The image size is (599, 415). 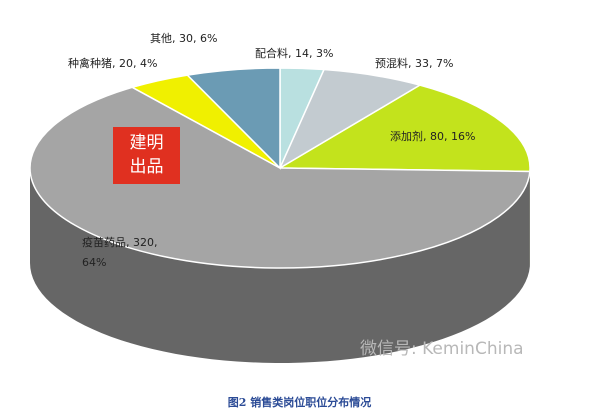 I want to click on watermark: 微信号: KeminChina, so click(x=442, y=349).